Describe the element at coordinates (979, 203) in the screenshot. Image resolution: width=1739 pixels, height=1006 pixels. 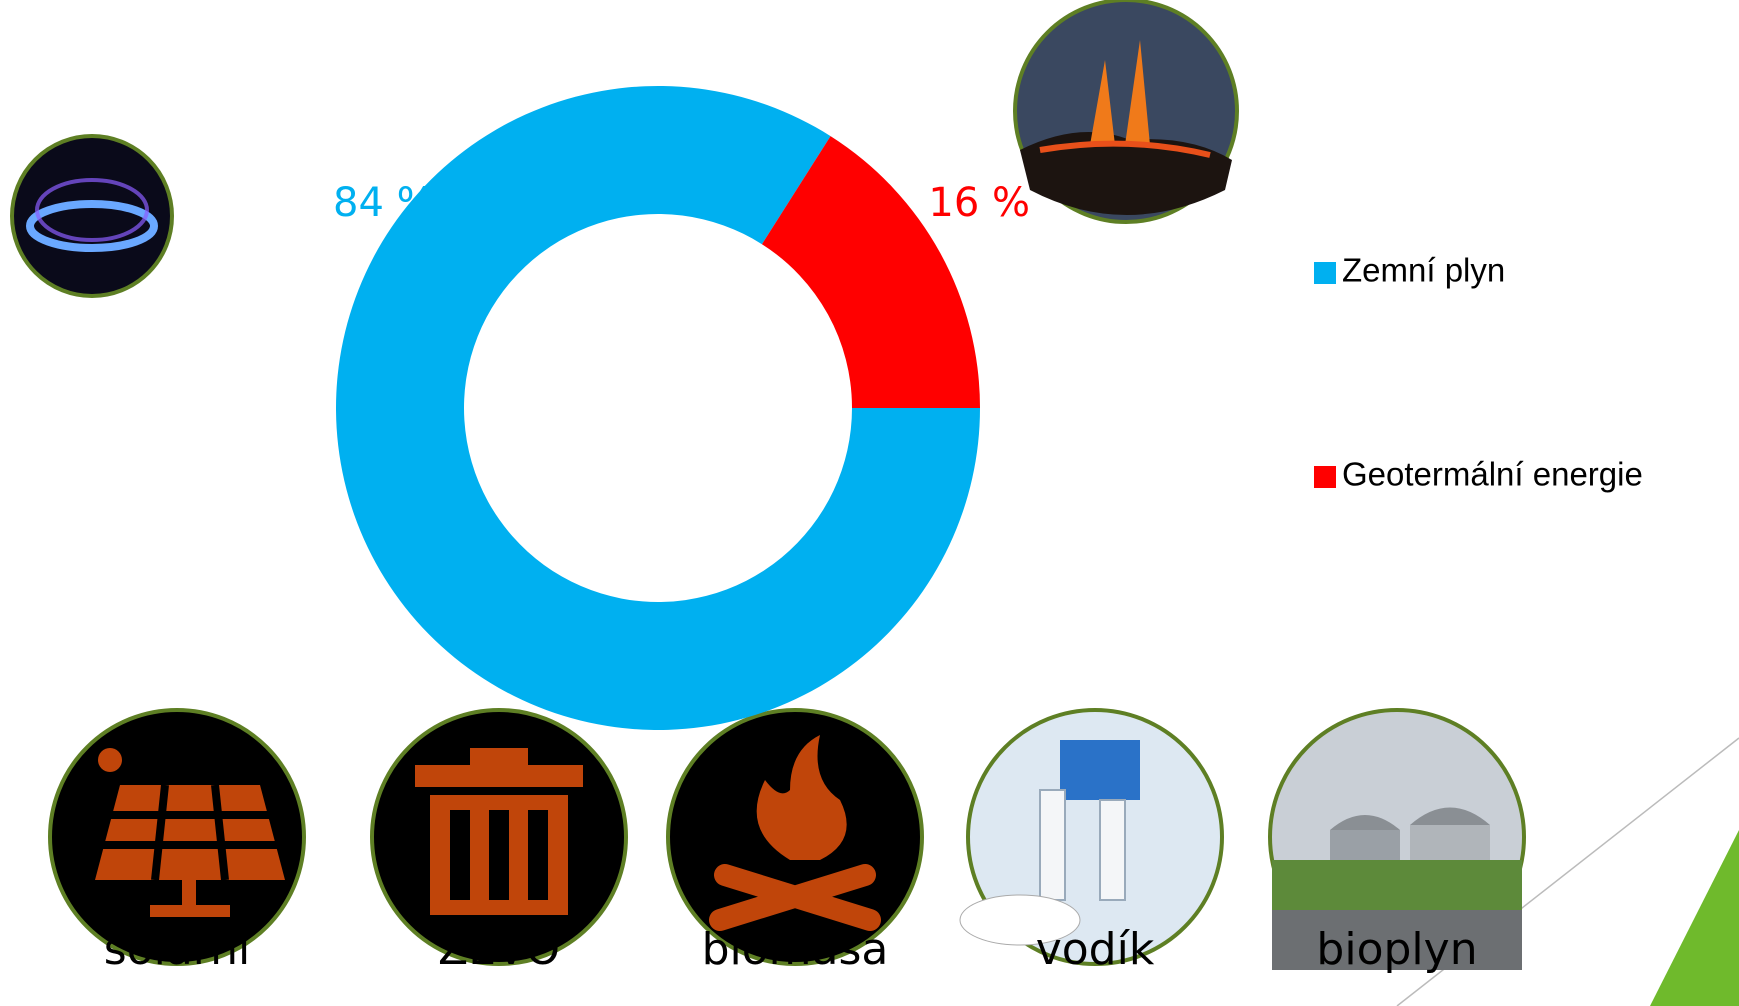
I see `data-label: 16 %` at that location.